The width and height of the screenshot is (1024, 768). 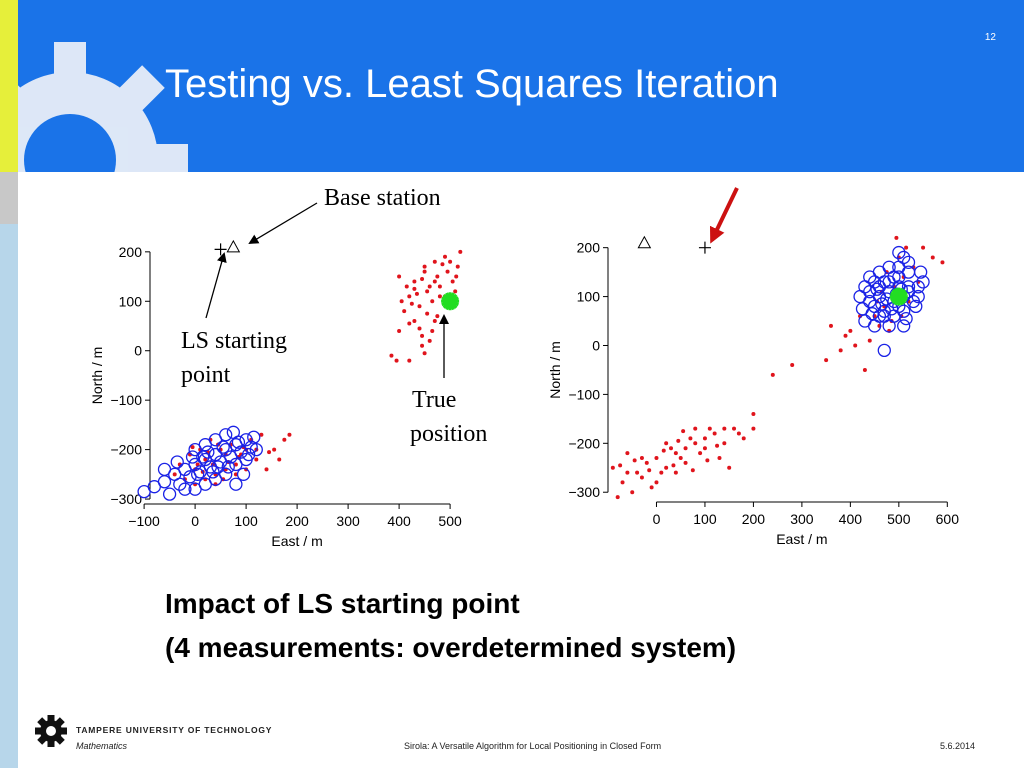 What do you see at coordinates (220, 249) in the screenshot?
I see `ls-start-plus-icon` at bounding box center [220, 249].